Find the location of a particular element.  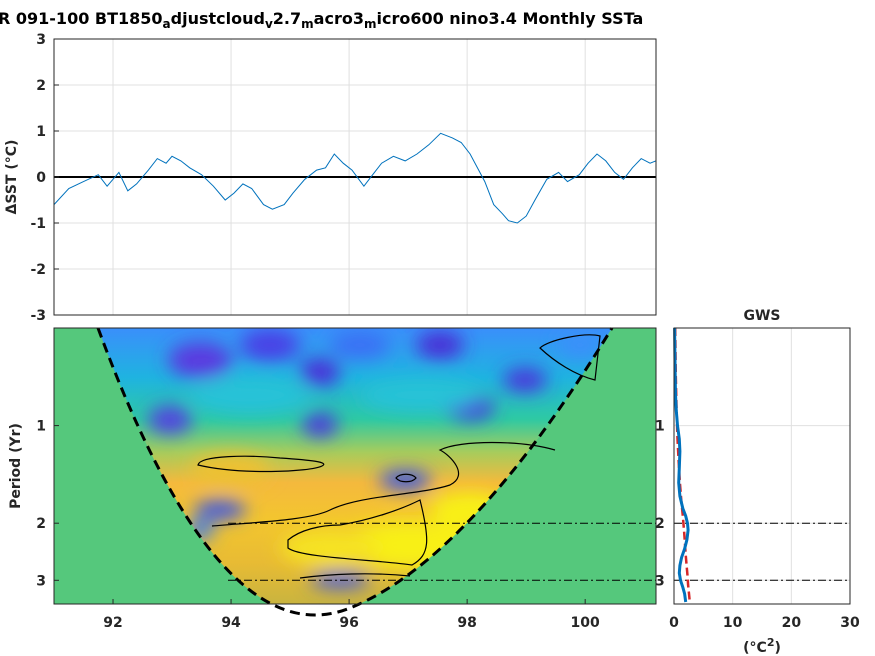

y-tick-label: -3 is located at coordinates (38, 316).